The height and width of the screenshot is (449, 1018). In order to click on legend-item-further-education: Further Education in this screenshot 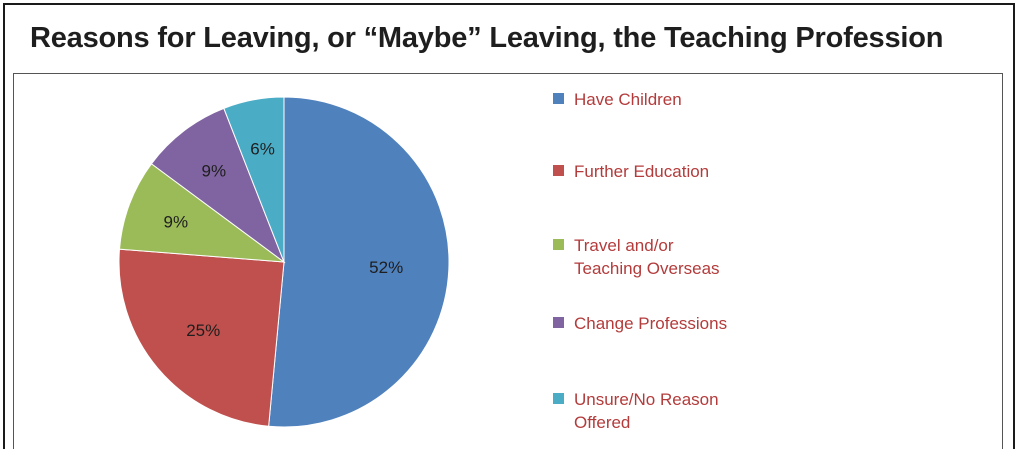, I will do `click(658, 171)`.